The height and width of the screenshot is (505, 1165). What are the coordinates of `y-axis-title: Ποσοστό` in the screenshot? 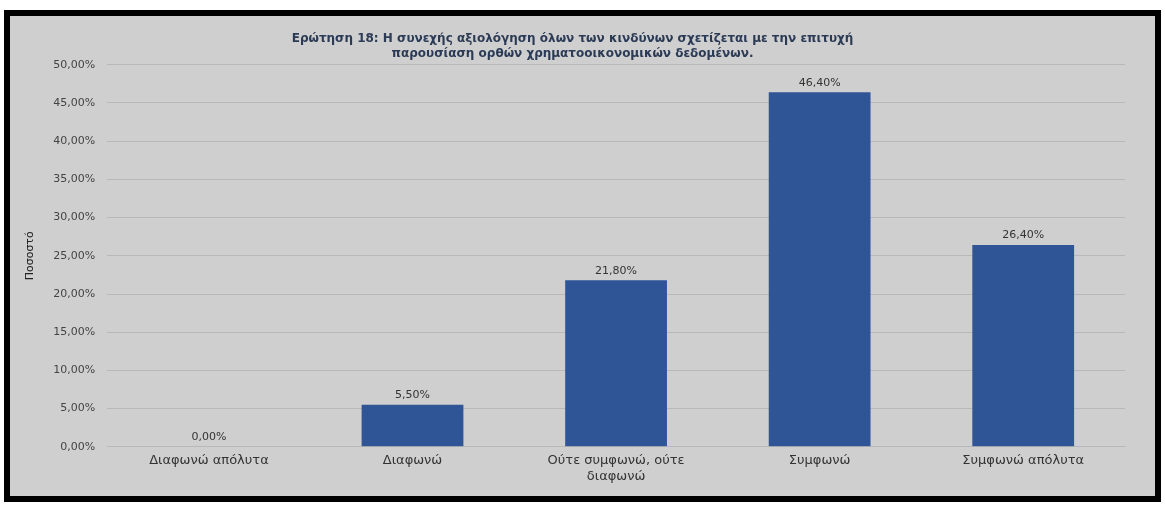 It's located at (30, 256).